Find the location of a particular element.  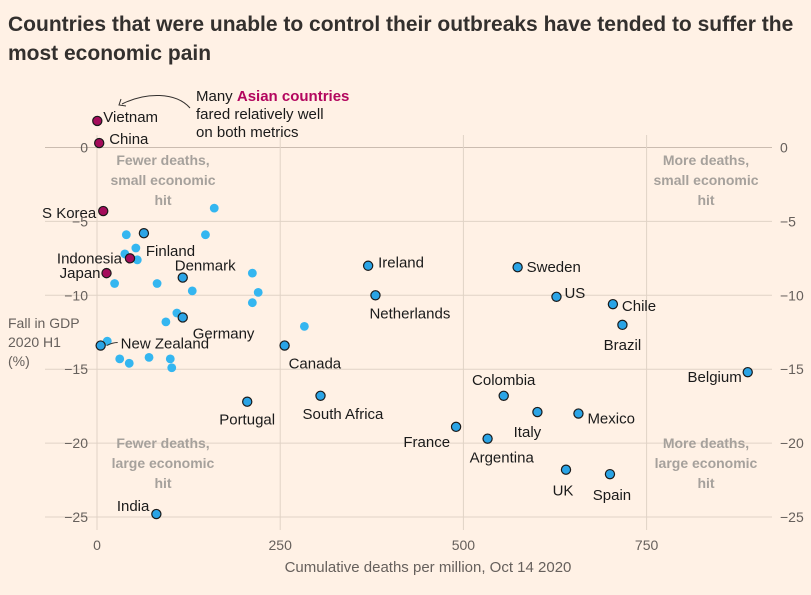

y-tick-label-right: −15 is located at coordinates (792, 369).